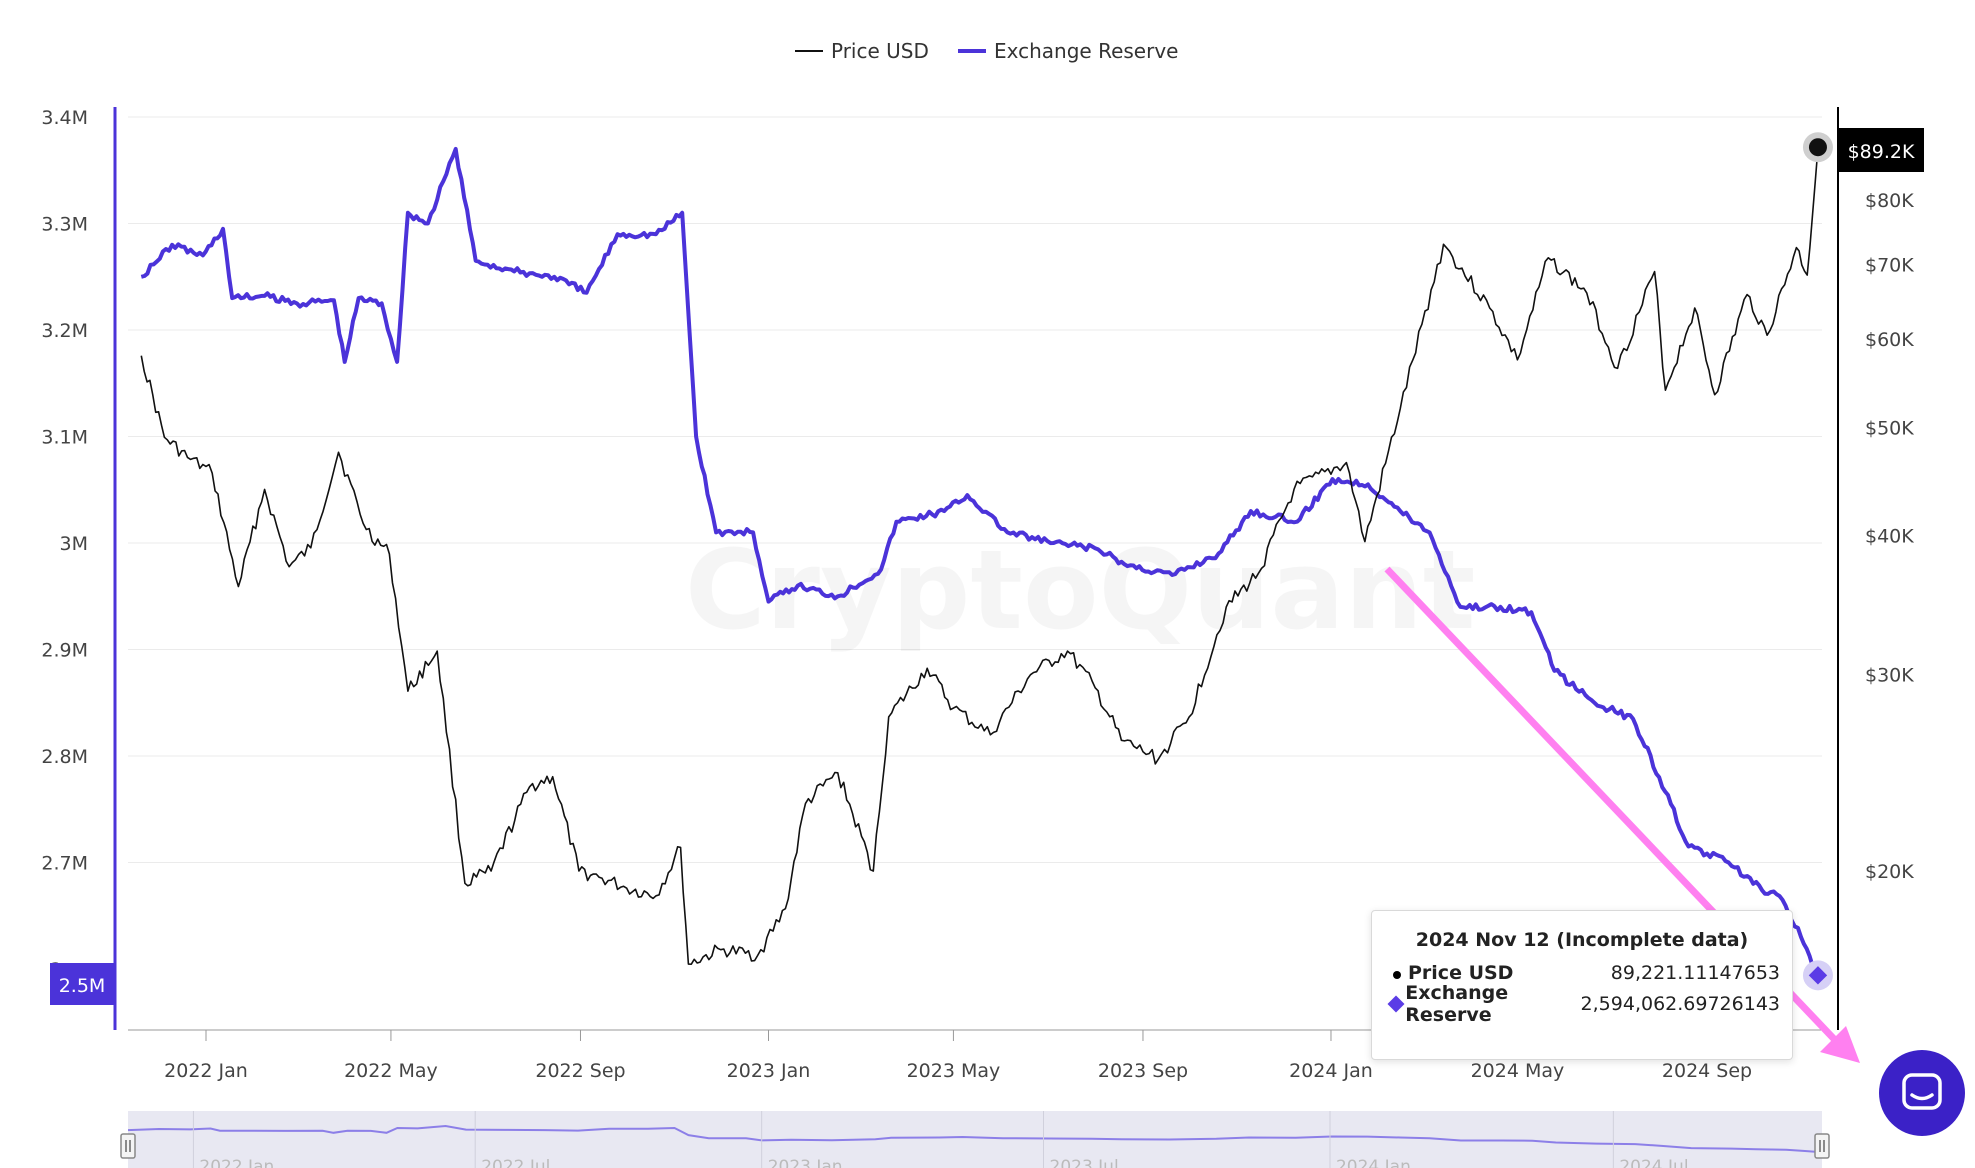  What do you see at coordinates (1461, 973) in the screenshot?
I see `tooltip-price-name: Price USD` at bounding box center [1461, 973].